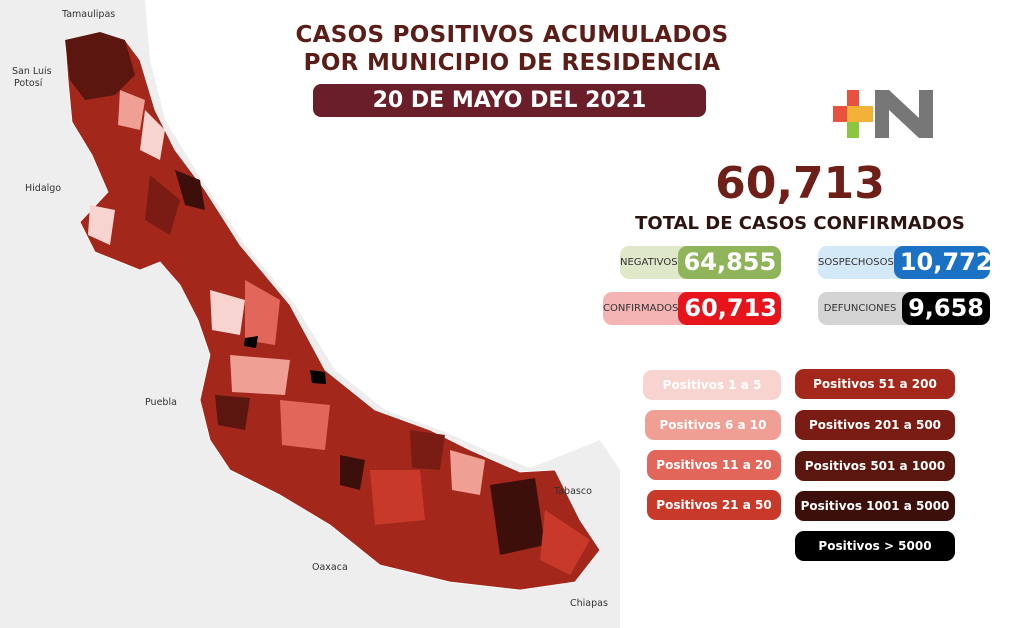 This screenshot has width=1024, height=628. Describe the element at coordinates (509, 100) in the screenshot. I see `date-banner: 20 DE MAYO DEL 2021` at that location.